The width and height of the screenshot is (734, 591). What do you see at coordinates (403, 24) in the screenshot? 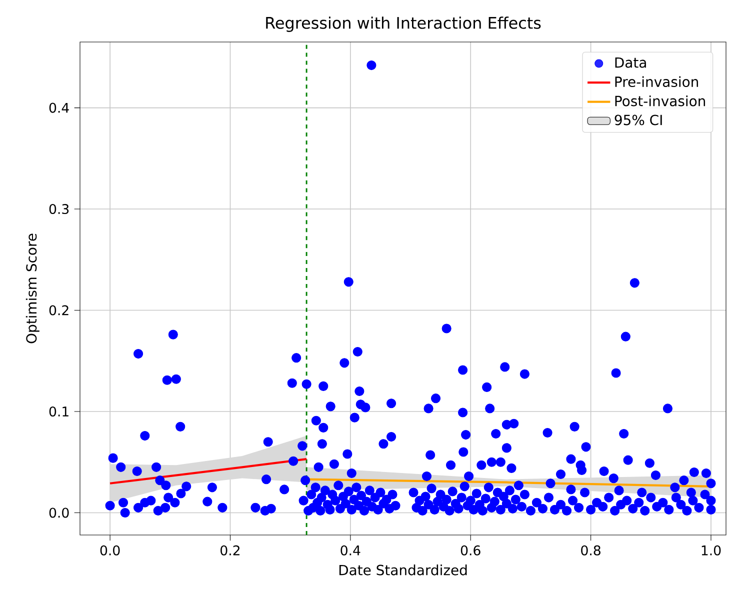
I see `chart-title: Regression with Interaction Effects` at bounding box center [403, 24].